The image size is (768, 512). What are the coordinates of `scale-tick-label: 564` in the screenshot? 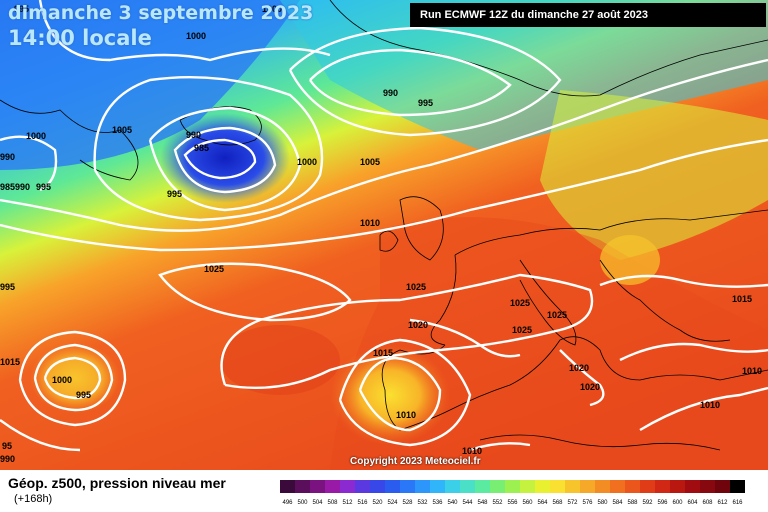 It's located at (542, 503).